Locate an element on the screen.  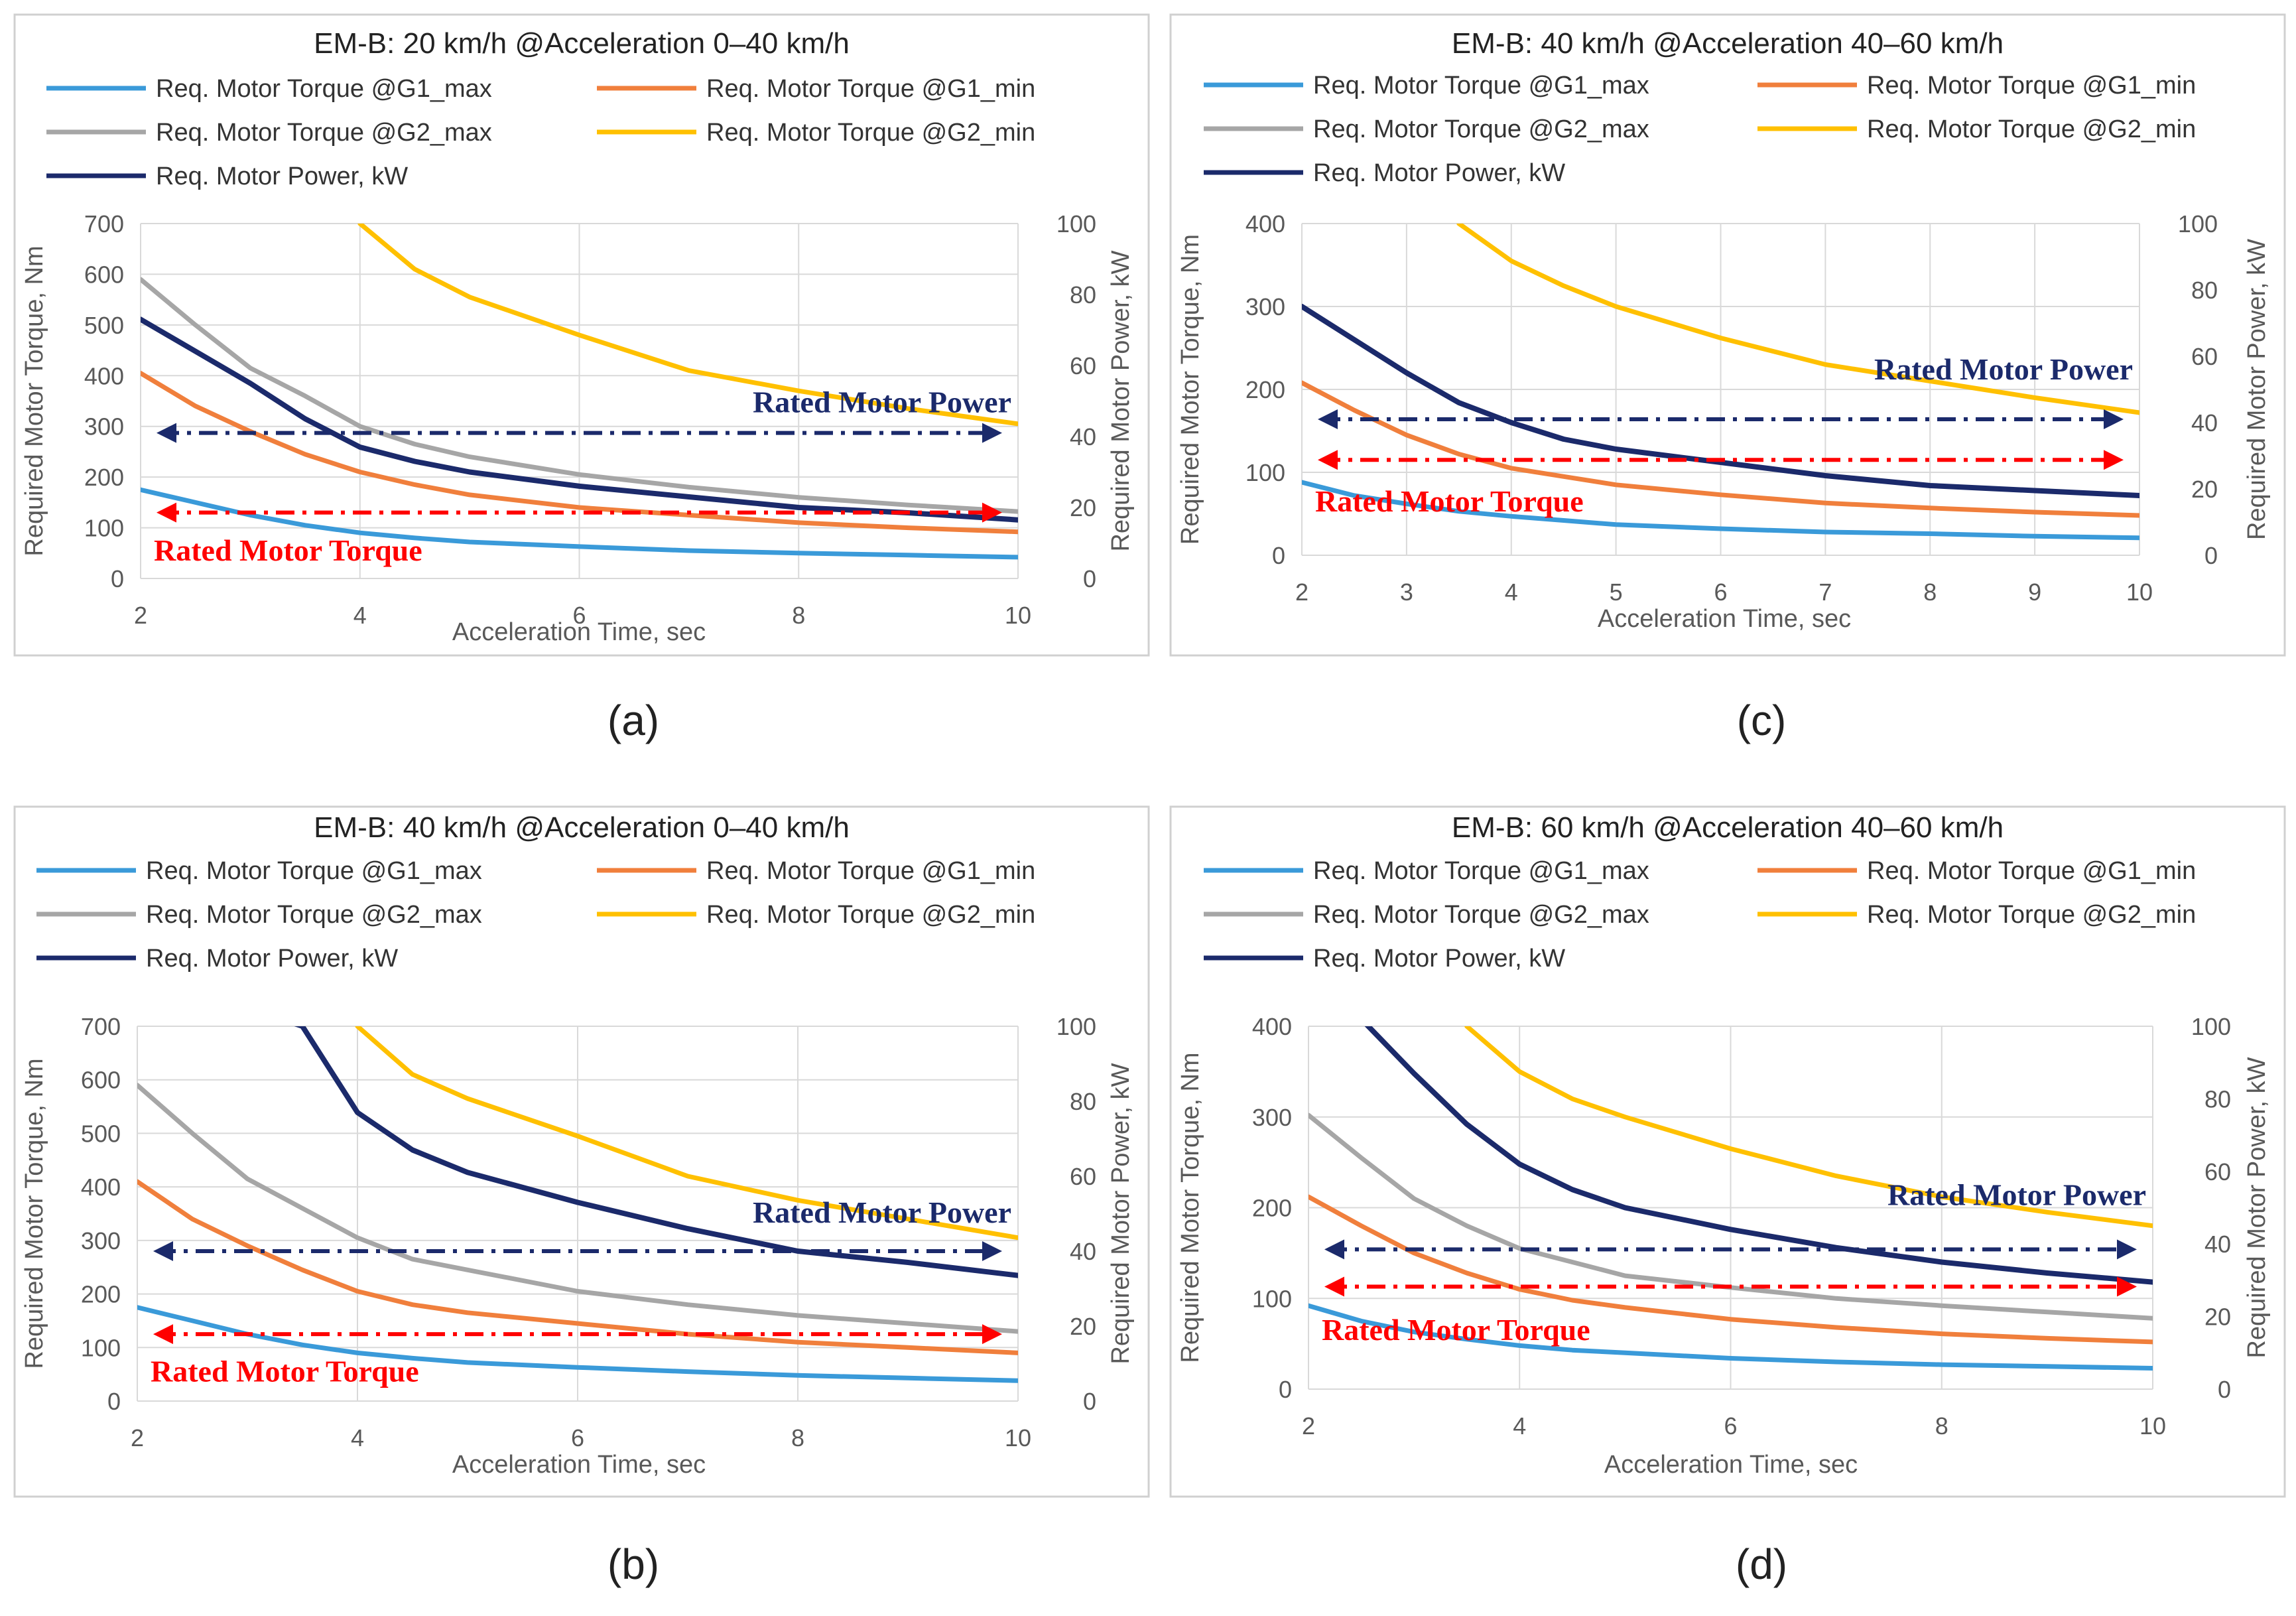
x-tick-label: 7 is located at coordinates (1825, 592).